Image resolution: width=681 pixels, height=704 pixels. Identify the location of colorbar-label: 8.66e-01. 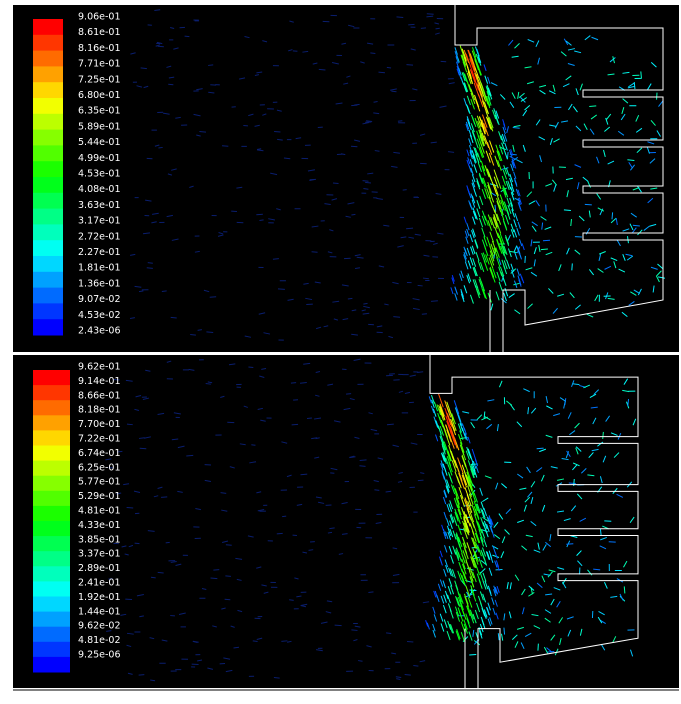
(99, 395).